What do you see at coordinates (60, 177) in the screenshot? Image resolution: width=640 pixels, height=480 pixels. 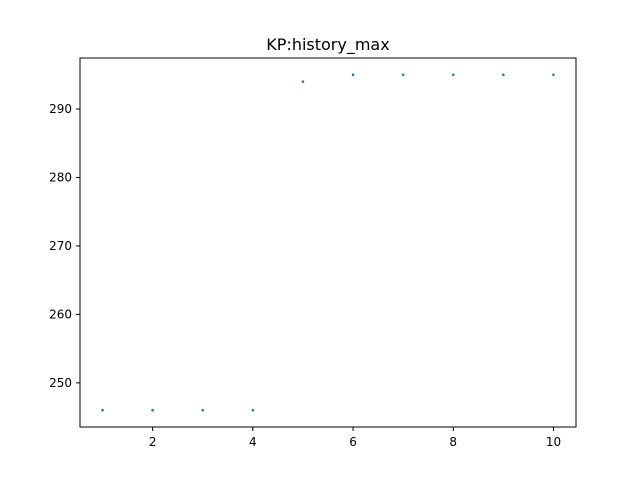 I see `y-tick-label: 280` at bounding box center [60, 177].